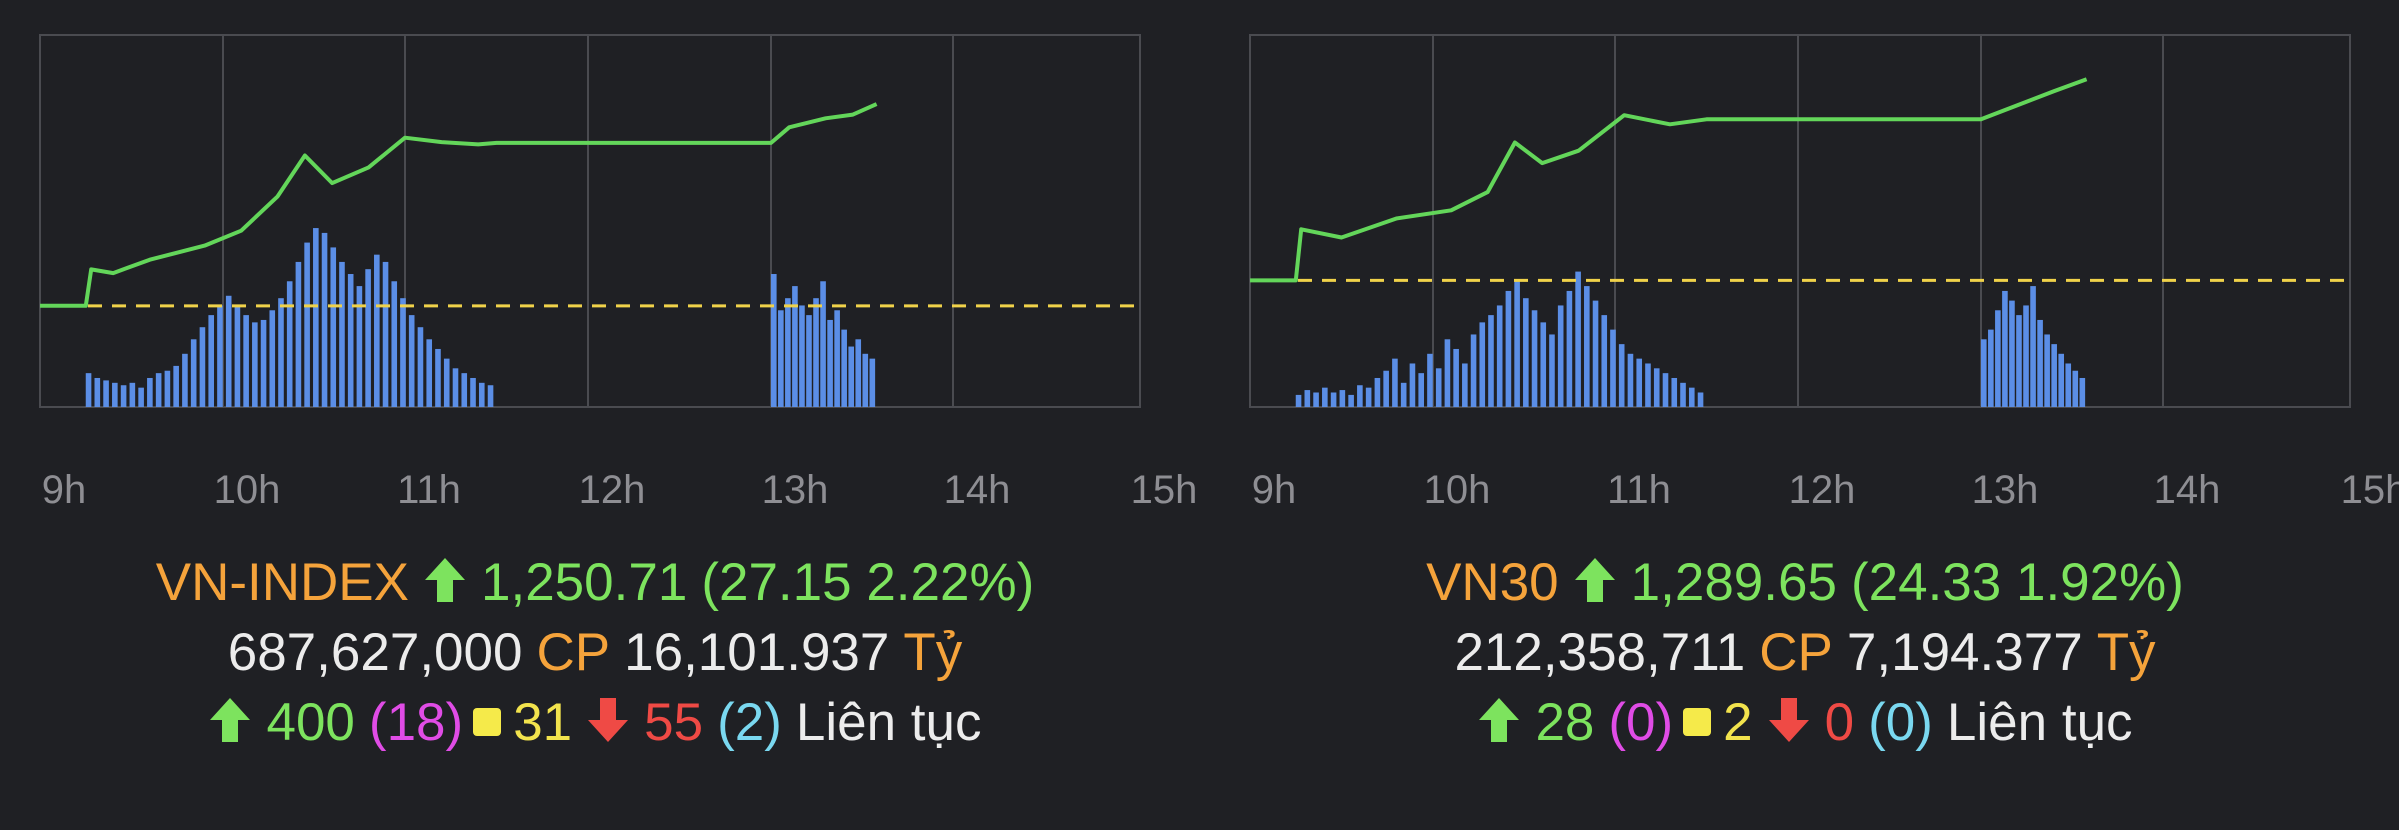 Image resolution: width=2399 pixels, height=830 pixels. I want to click on declines-count: 55, so click(674, 722).